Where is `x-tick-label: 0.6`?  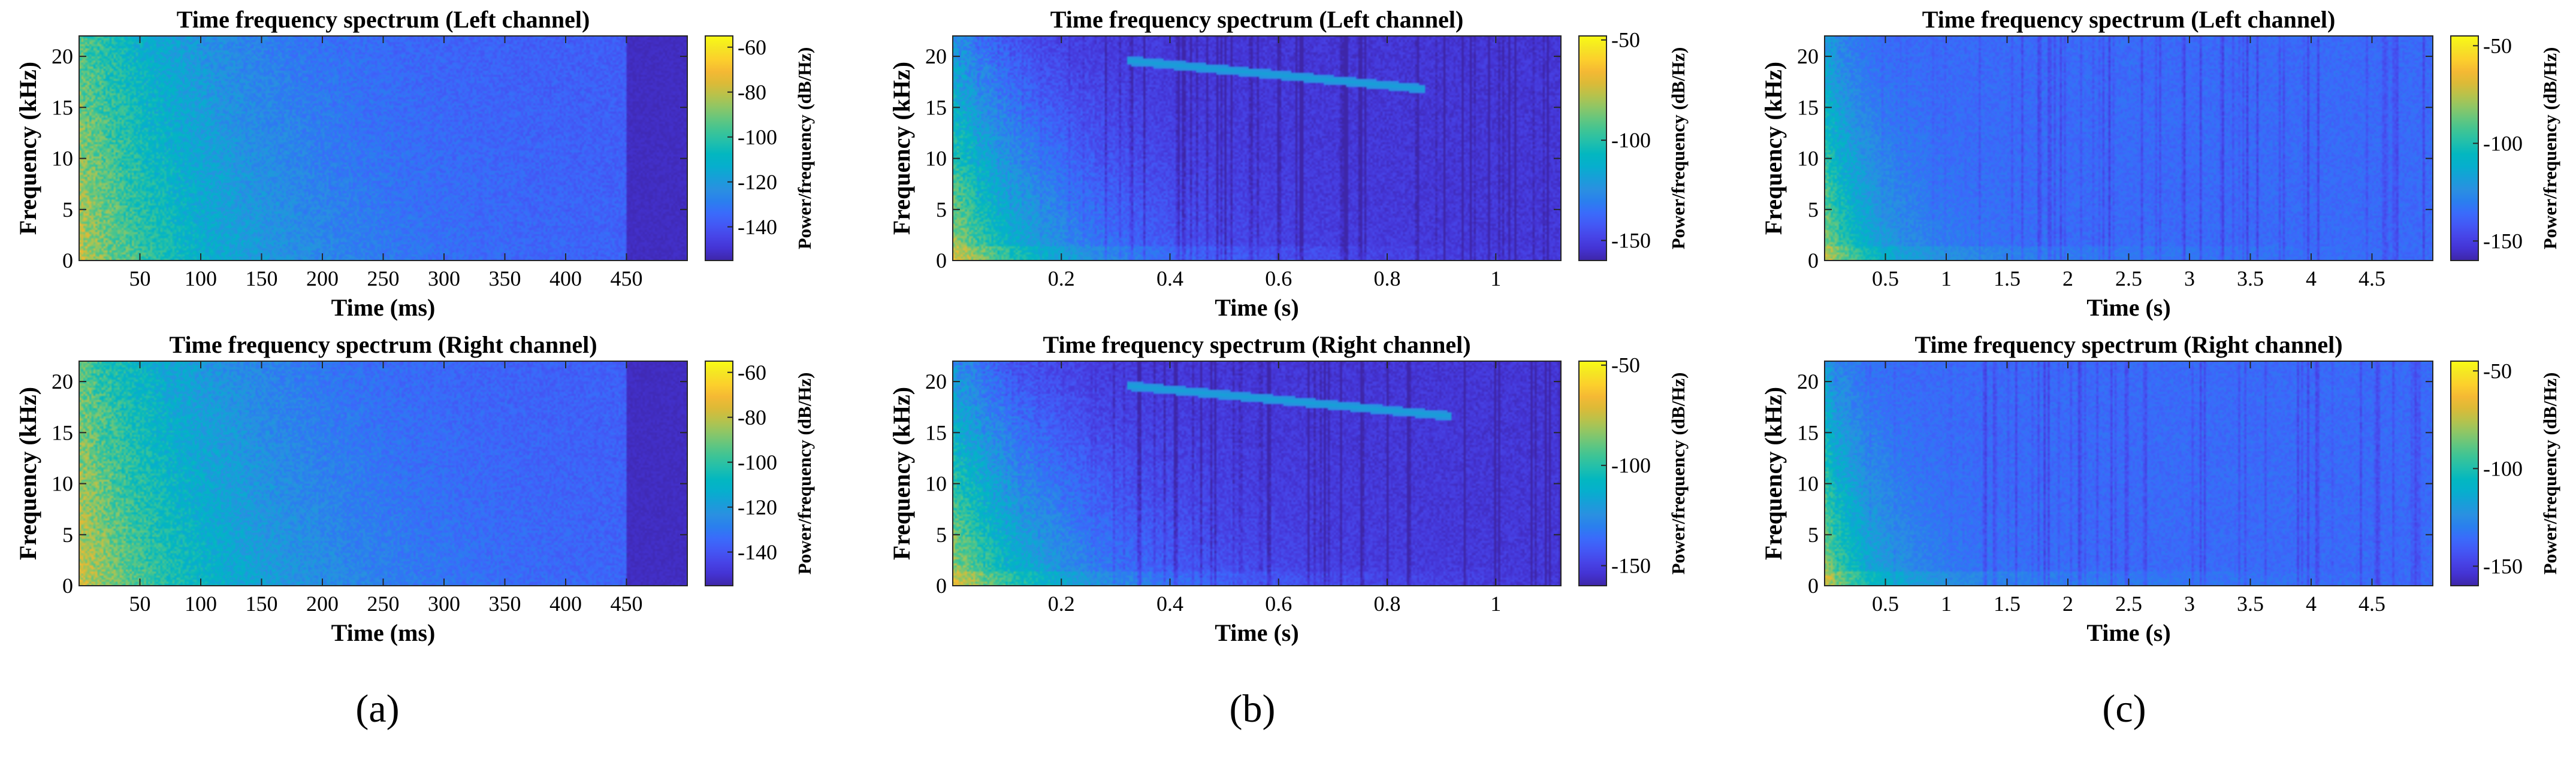 x-tick-label: 0.6 is located at coordinates (1279, 278).